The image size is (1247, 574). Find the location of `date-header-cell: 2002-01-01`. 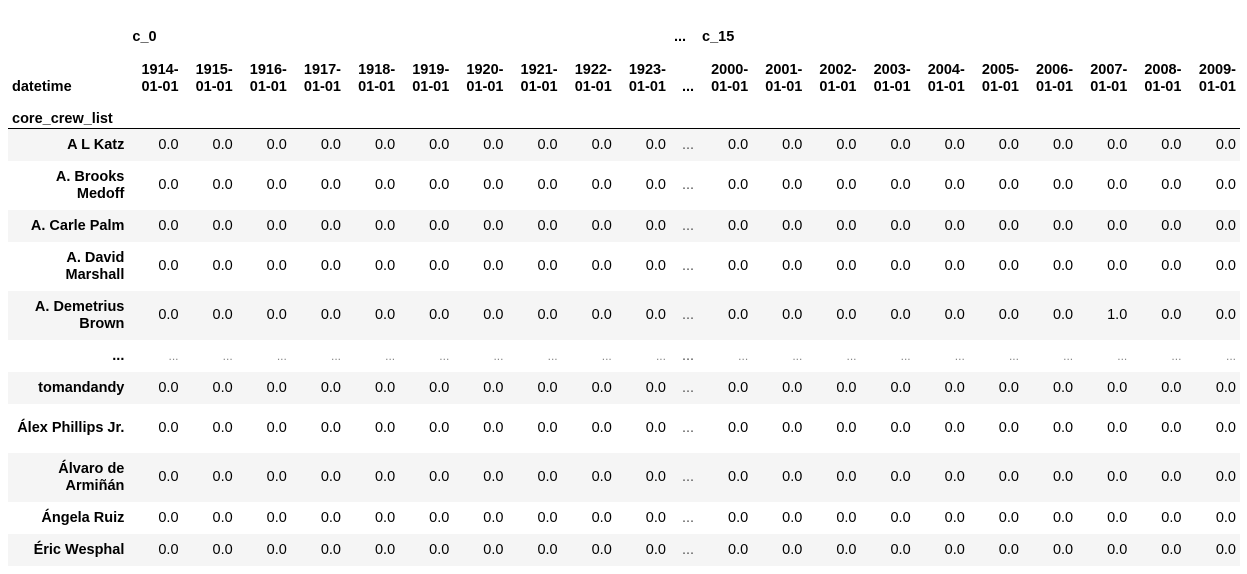

date-header-cell: 2002-01-01 is located at coordinates (838, 78).